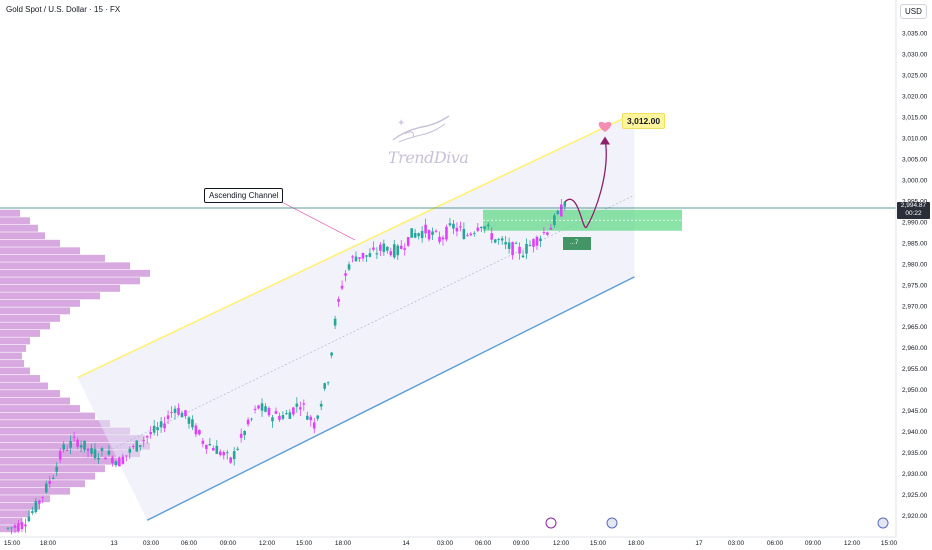 The height and width of the screenshot is (550, 932). Describe the element at coordinates (63, 9) in the screenshot. I see `symbol-title: Gold Spot / U.S. Dollar · 15 · FX` at that location.